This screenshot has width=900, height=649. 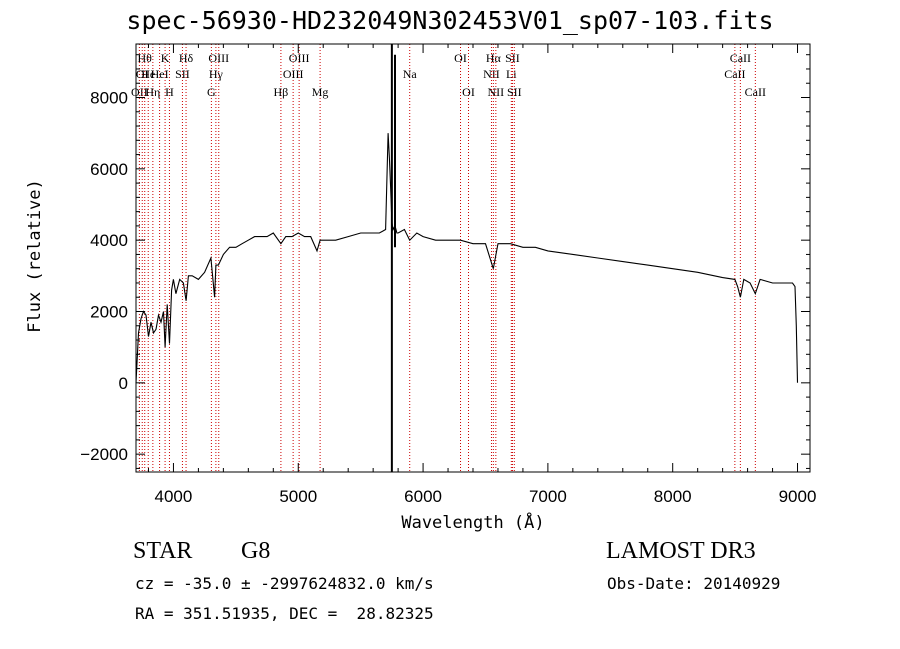 I want to click on x-tick-label: 8000, so click(x=673, y=496).